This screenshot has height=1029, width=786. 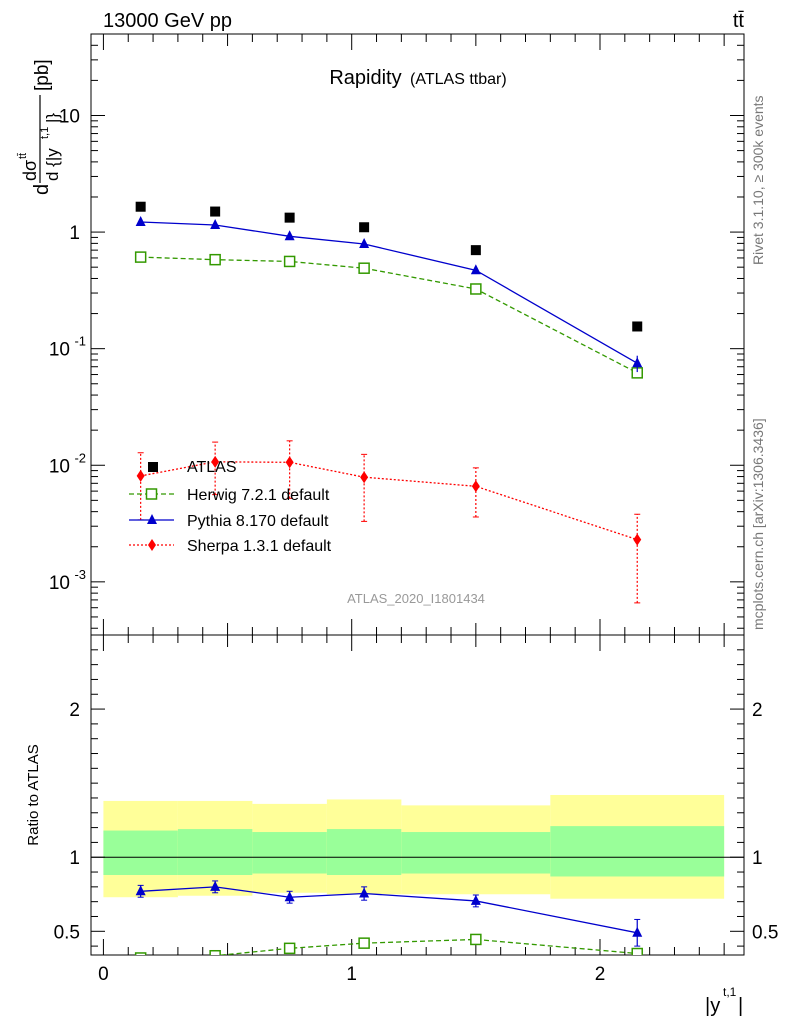 I want to click on legend-atlas-label: ATLAS, so click(x=212, y=467).